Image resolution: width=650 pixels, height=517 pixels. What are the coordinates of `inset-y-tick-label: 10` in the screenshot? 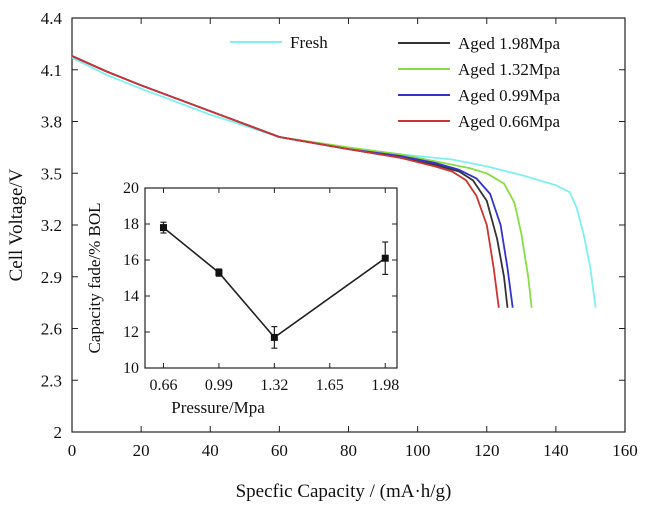 It's located at (131, 368).